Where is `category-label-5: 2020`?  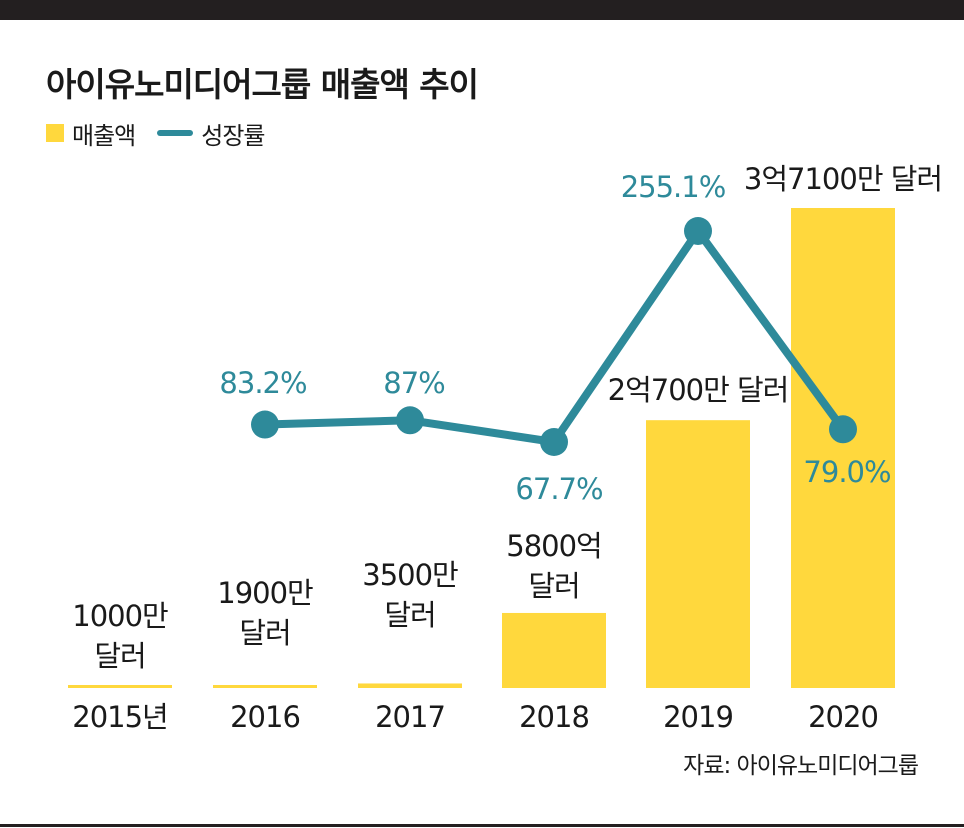
category-label-5: 2020 is located at coordinates (843, 717).